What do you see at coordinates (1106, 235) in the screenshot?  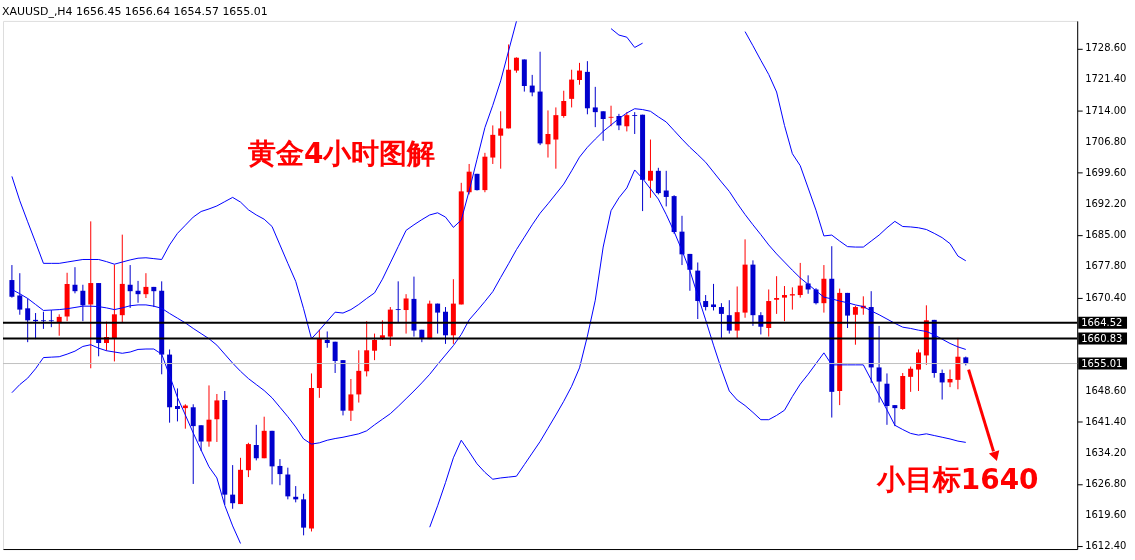 I see `y-tick-label: 1685.00` at bounding box center [1106, 235].